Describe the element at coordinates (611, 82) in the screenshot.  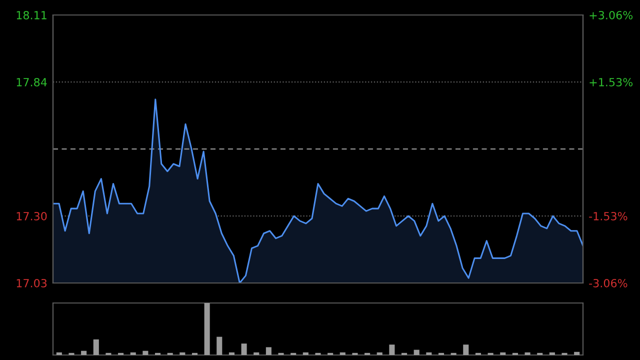
I see `y2-tick-label: +1.53%` at that location.